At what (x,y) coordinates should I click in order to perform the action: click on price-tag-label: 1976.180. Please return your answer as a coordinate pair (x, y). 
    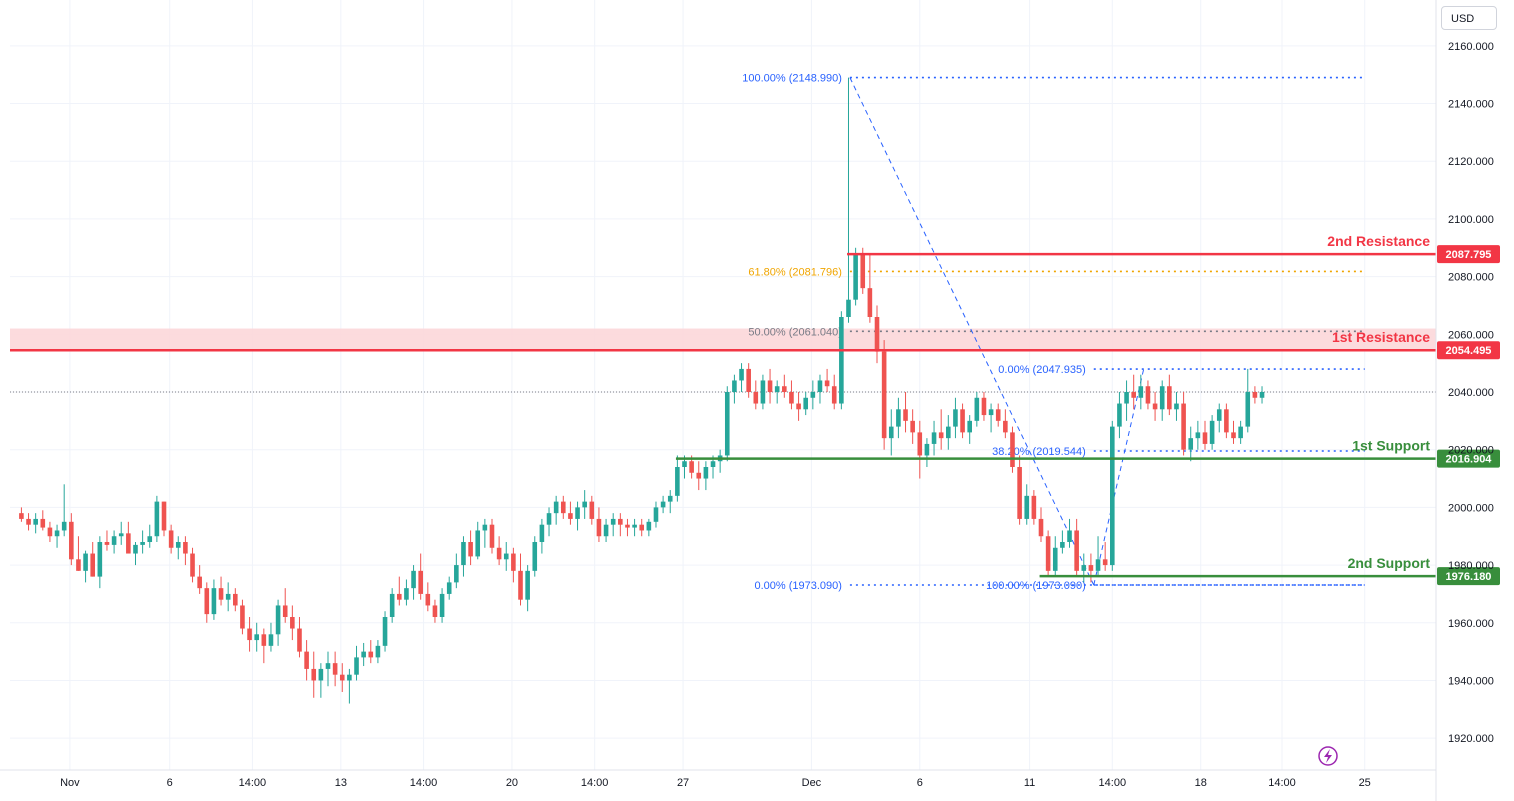
    Looking at the image, I should click on (1469, 577).